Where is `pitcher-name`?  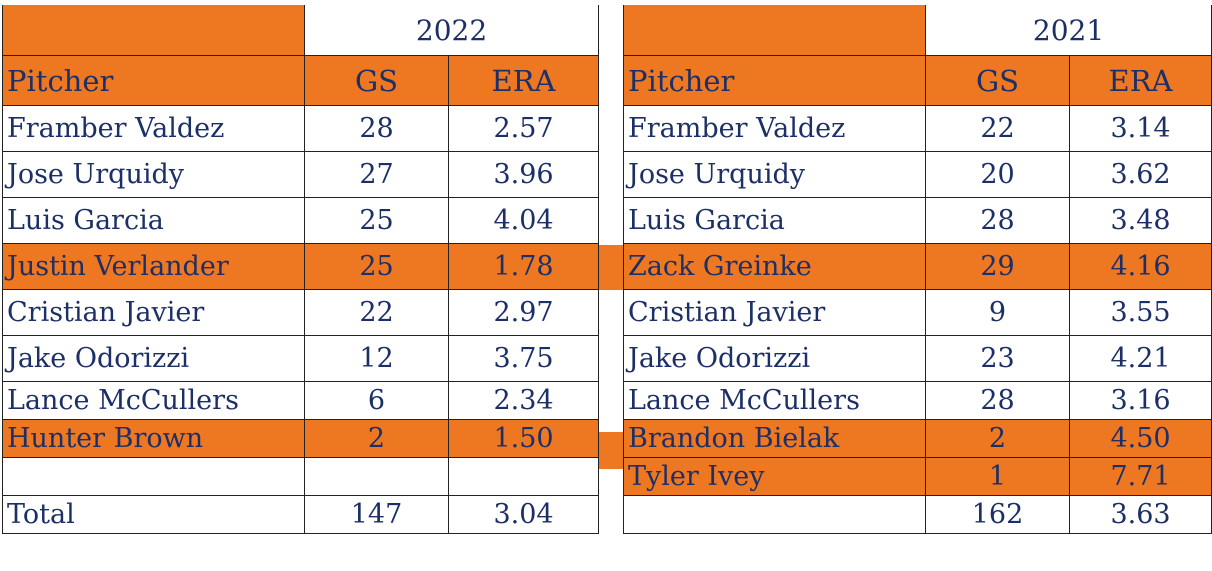 pitcher-name is located at coordinates (153, 476).